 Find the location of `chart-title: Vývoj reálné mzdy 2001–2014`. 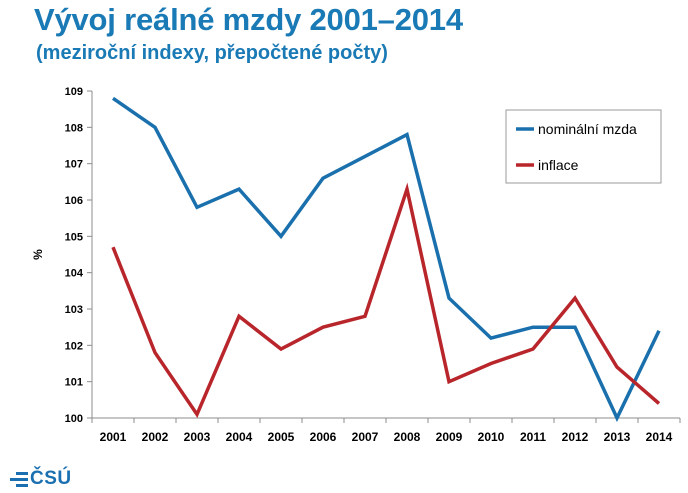

chart-title: Vývoj reálné mzdy 2001–2014 is located at coordinates (248, 19).